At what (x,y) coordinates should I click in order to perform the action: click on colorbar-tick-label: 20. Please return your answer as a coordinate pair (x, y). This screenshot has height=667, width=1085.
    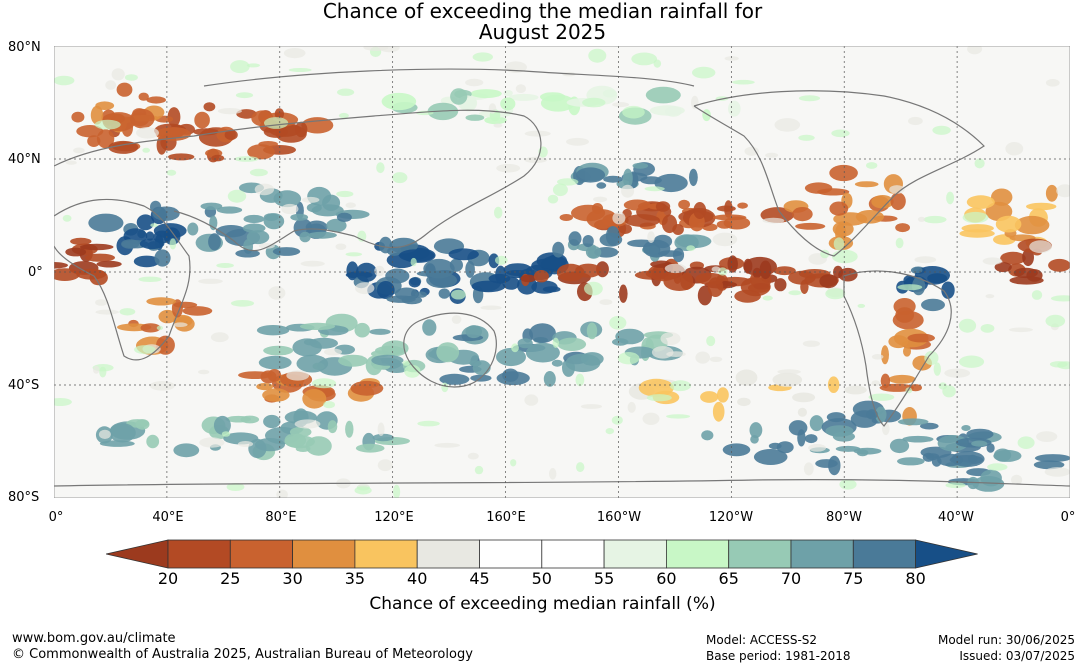
    Looking at the image, I should click on (168, 578).